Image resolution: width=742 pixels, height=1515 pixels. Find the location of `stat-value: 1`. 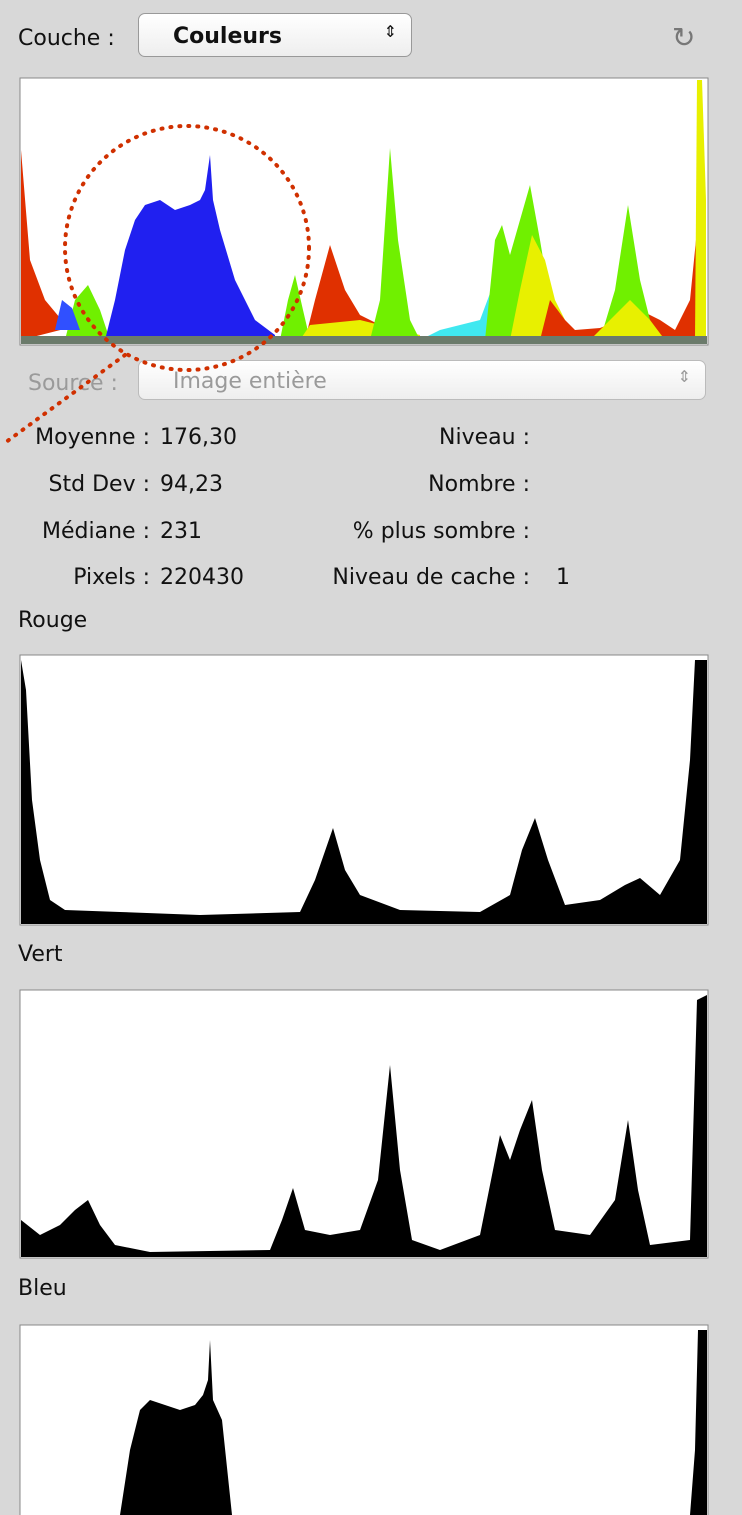

stat-value: 1 is located at coordinates (563, 577).